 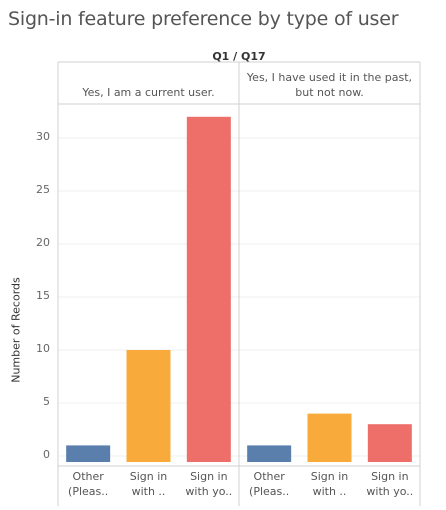 I want to click on panel-header-1: Yes, I am a current user., so click(x=148, y=92).